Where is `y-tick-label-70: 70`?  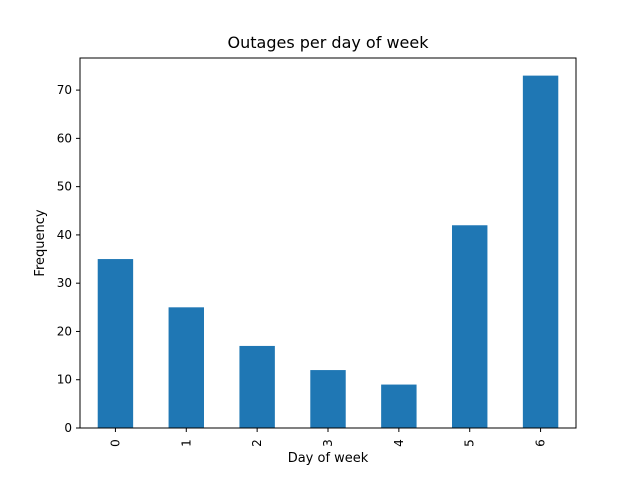
y-tick-label-70: 70 is located at coordinates (64, 90).